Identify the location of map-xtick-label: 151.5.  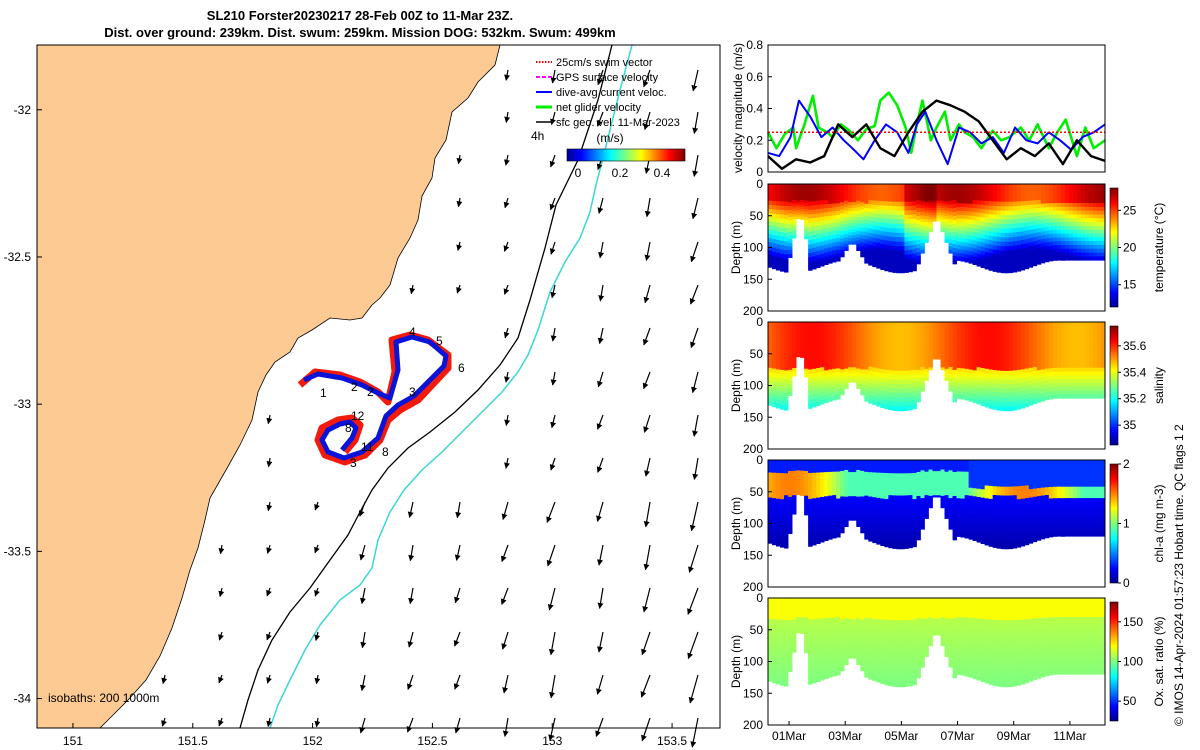
(193, 741).